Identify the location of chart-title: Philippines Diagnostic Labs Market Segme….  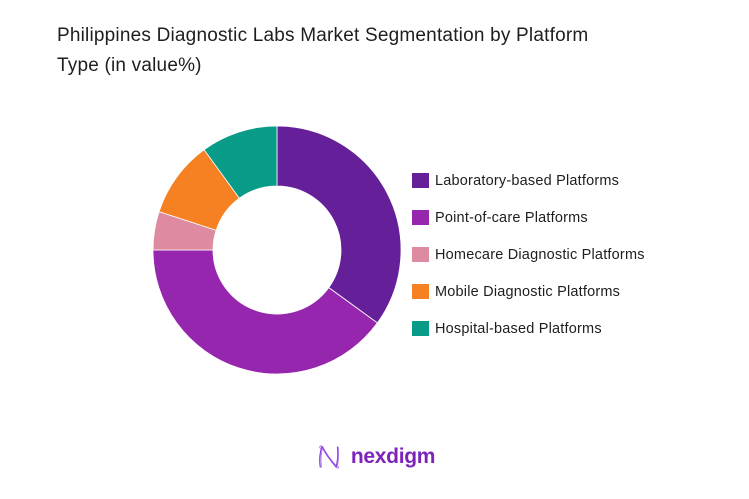
(323, 50).